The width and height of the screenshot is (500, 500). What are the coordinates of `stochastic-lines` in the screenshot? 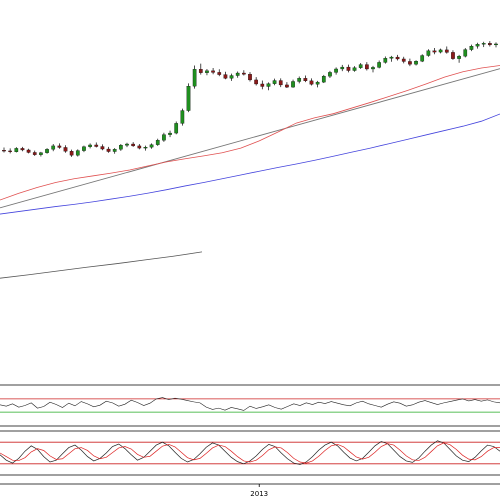 It's located at (250, 452).